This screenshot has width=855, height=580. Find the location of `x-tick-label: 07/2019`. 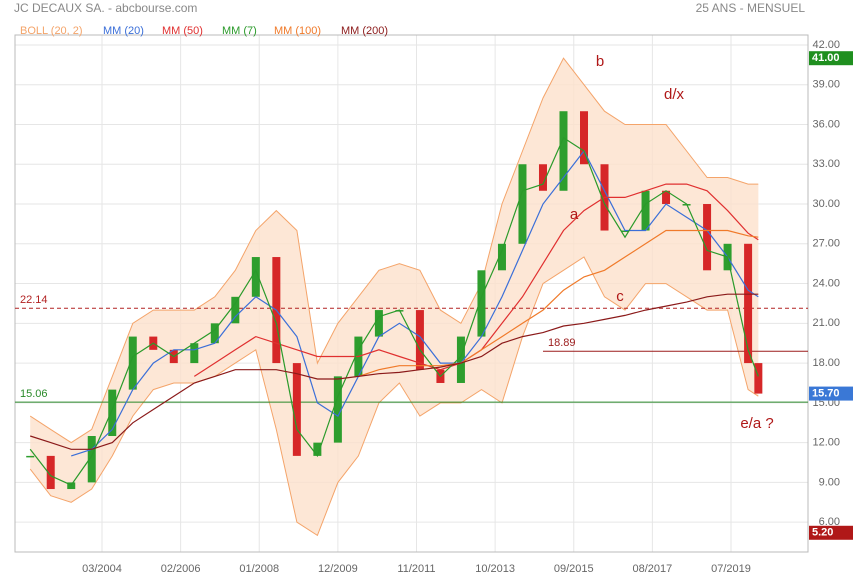

x-tick-label: 07/2019 is located at coordinates (731, 569).